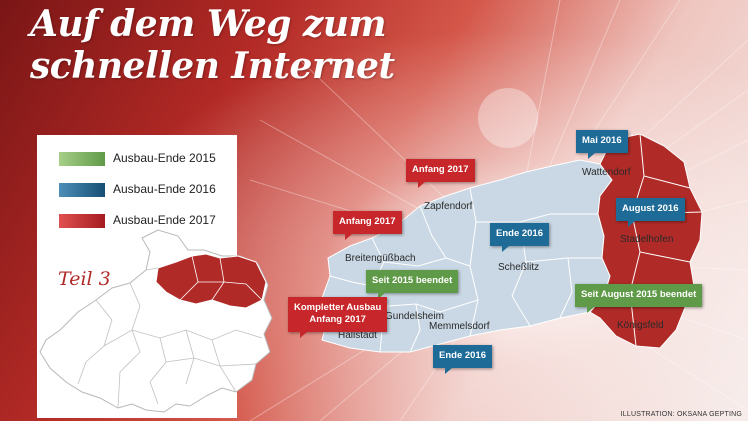  I want to click on illustration-credit: ILLUSTRATION: OKSANA GEPTING, so click(681, 414).